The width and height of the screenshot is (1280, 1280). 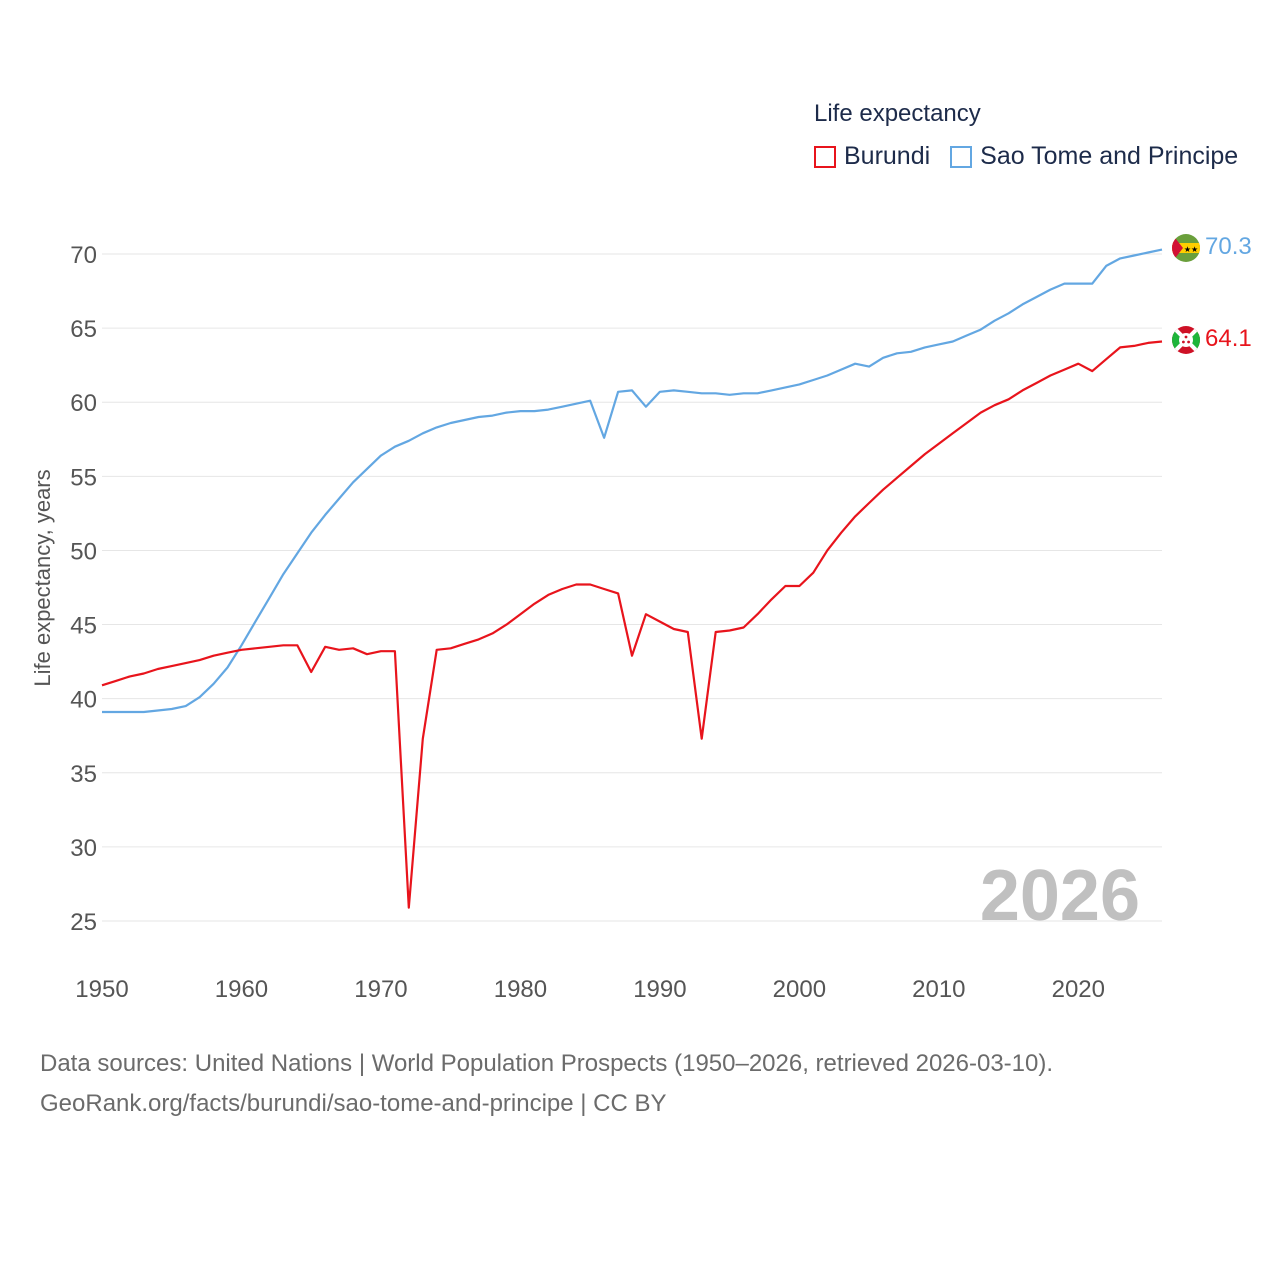 I want to click on y-tick-label: 60, so click(x=83, y=403).